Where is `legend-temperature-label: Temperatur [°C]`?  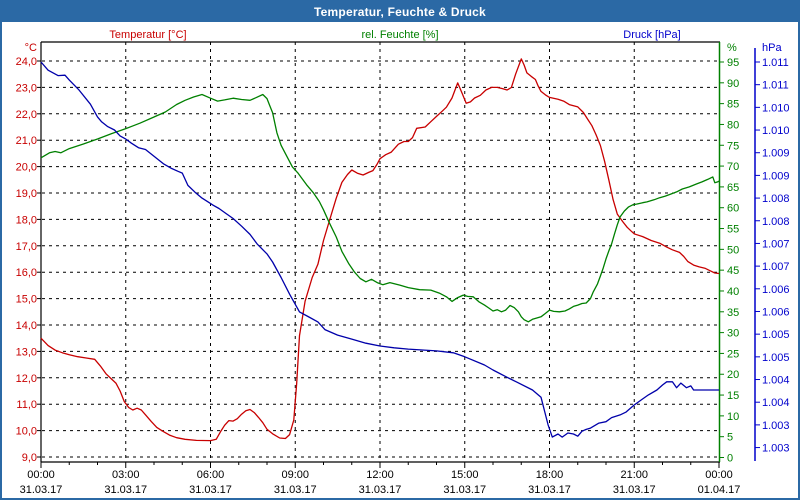
legend-temperature-label: Temperatur [°C] is located at coordinates (148, 35).